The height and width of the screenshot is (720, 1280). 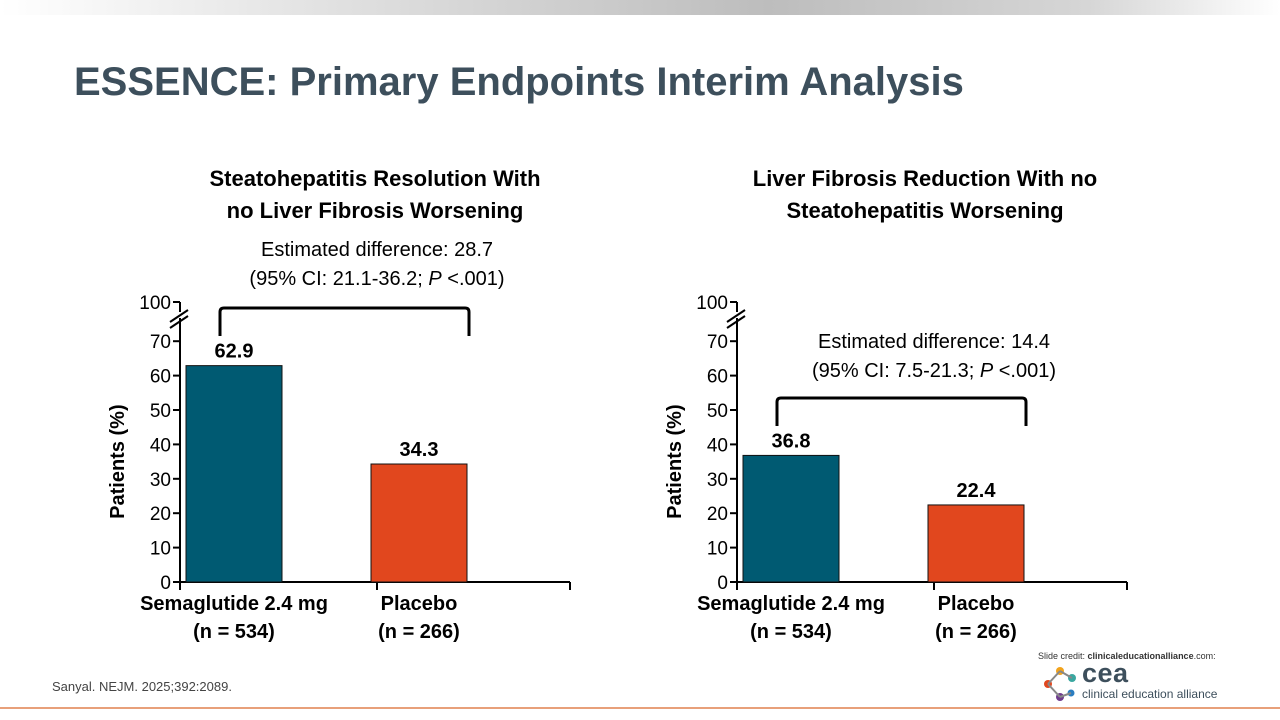 I want to click on source-citation: Sanyal. NEJM. 2025;392:2089., so click(x=142, y=686).